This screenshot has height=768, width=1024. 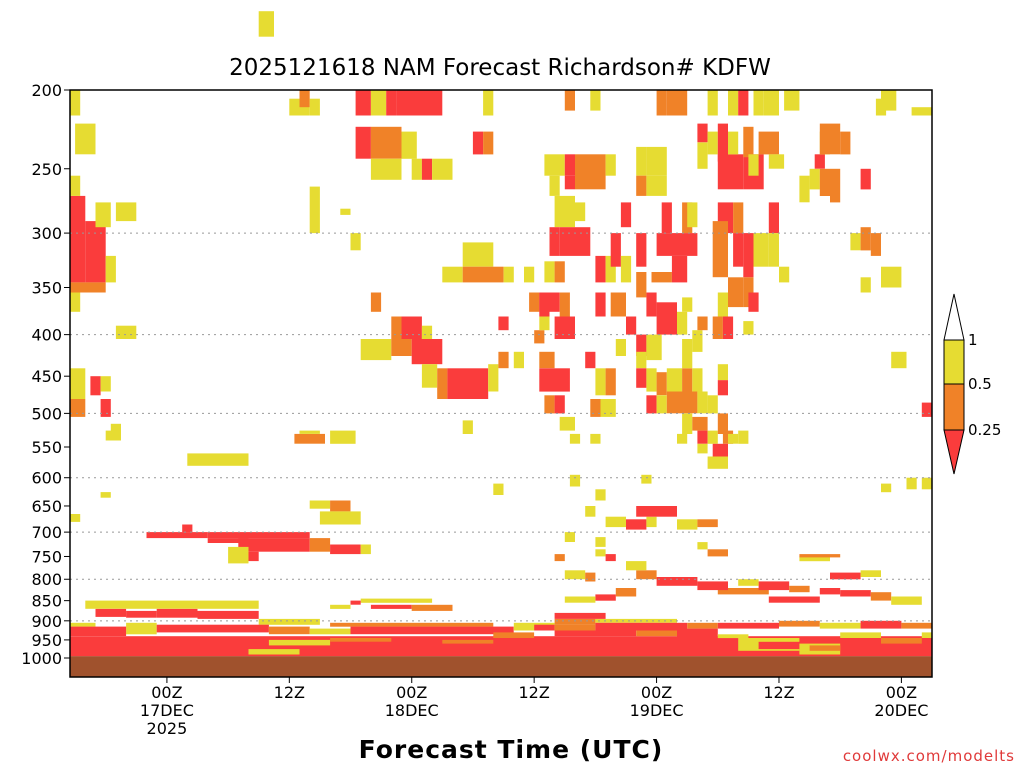 I want to click on x-tick-label: 20DEC, so click(x=901, y=710).